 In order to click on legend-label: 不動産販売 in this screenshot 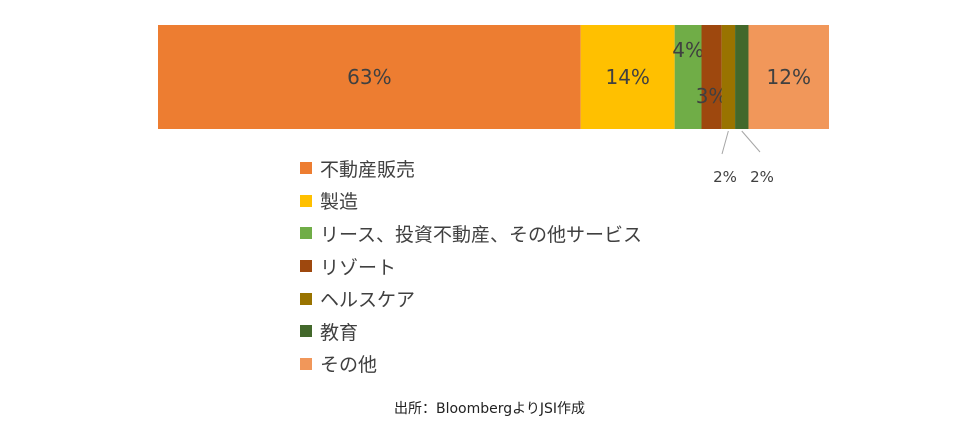, I will do `click(368, 169)`.